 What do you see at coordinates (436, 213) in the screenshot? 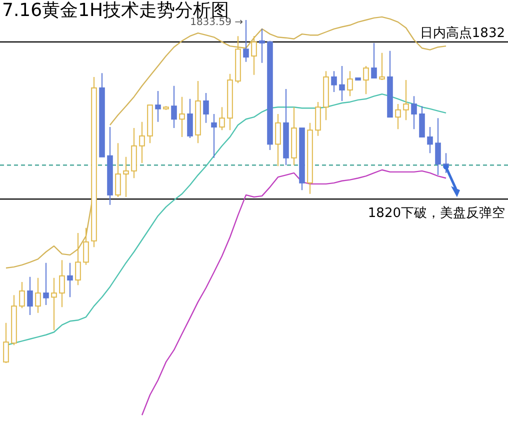
I see `ref-line-label: 1820下破，美盘反弹空` at bounding box center [436, 213].